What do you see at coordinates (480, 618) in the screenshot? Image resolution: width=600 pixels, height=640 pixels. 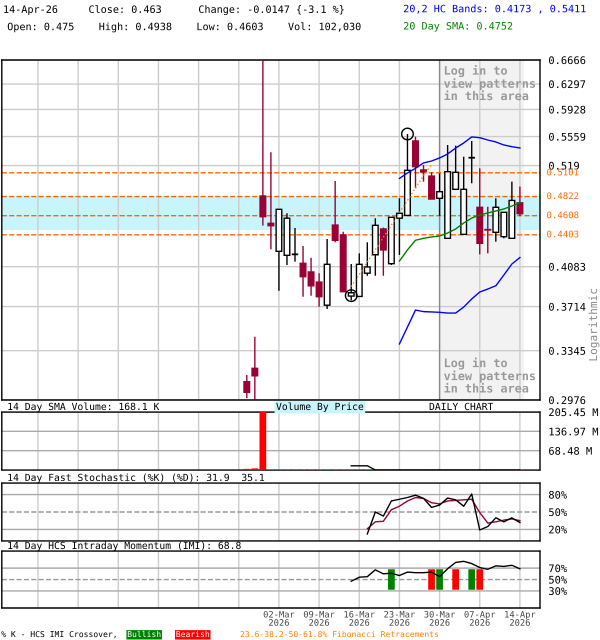 I see `x-tick-label: 07-Apr 2026` at bounding box center [480, 618].